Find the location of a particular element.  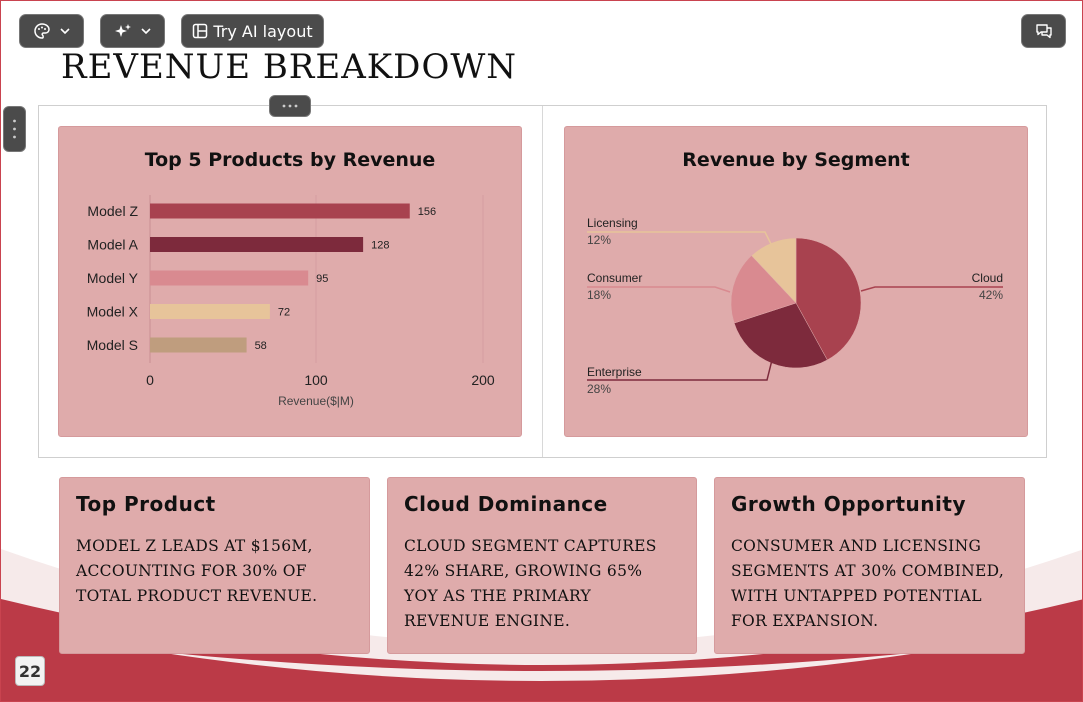

drag-handle-horizontal is located at coordinates (290, 106).